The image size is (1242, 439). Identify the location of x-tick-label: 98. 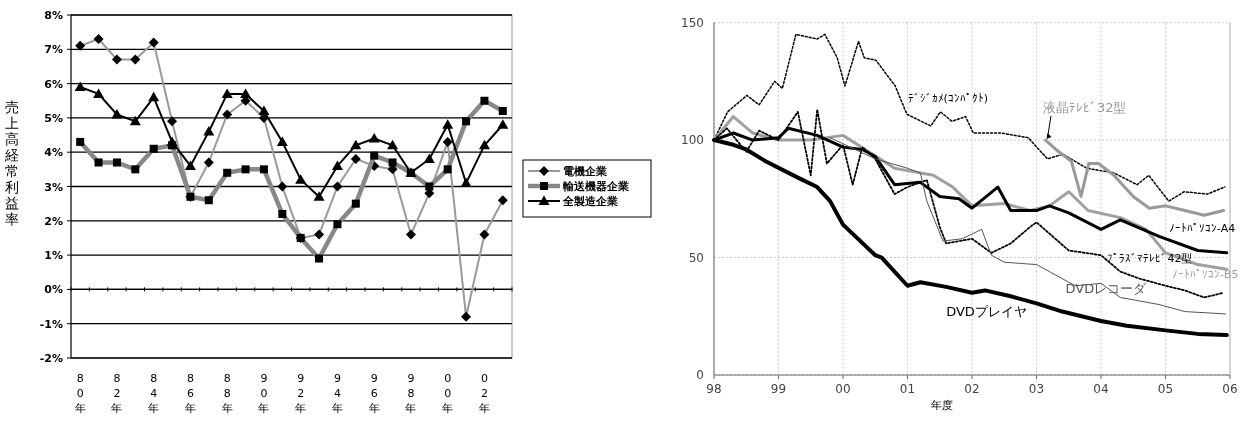
(714, 389).